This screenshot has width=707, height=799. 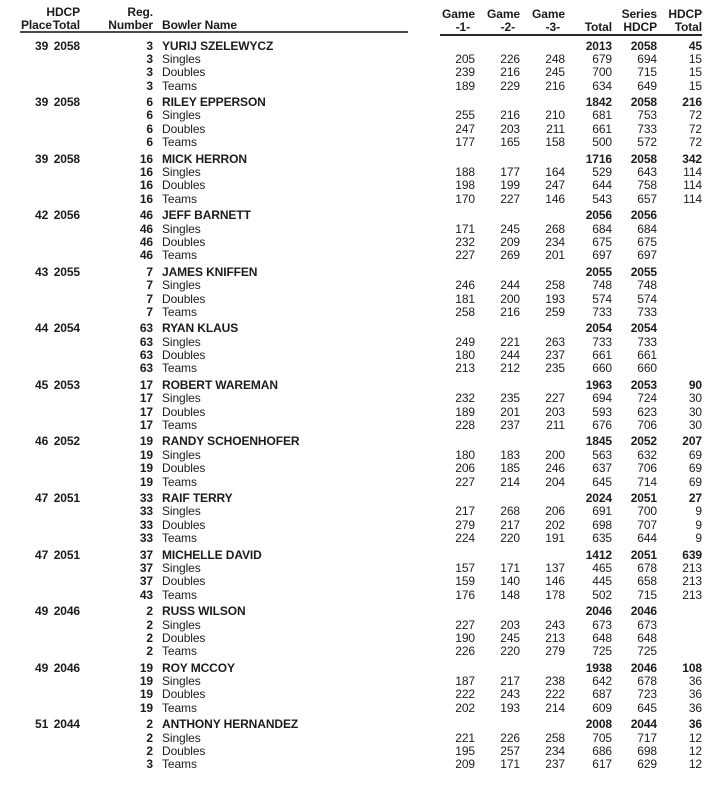 I want to click on scratch-total-value: 1963, so click(x=598, y=384).